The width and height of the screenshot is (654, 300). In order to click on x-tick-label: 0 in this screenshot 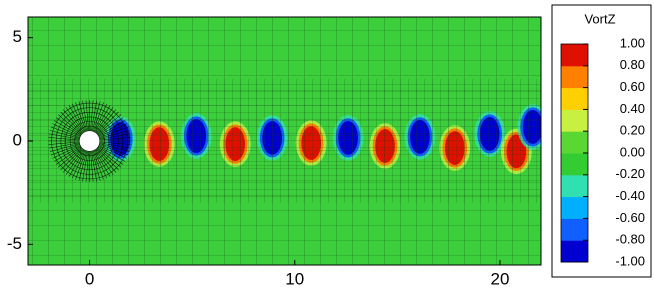, I will do `click(89, 278)`.